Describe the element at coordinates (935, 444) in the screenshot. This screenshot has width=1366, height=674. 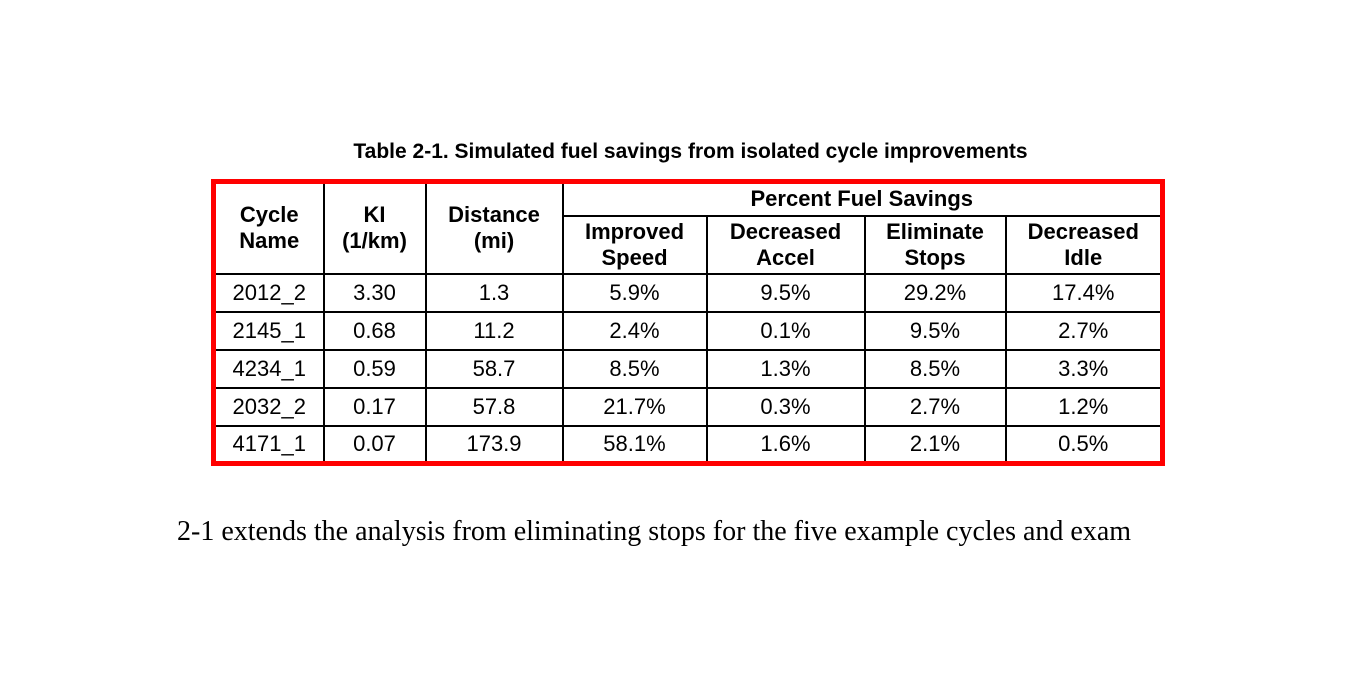
I see `cell-eliminate-stops: 2.1%` at that location.